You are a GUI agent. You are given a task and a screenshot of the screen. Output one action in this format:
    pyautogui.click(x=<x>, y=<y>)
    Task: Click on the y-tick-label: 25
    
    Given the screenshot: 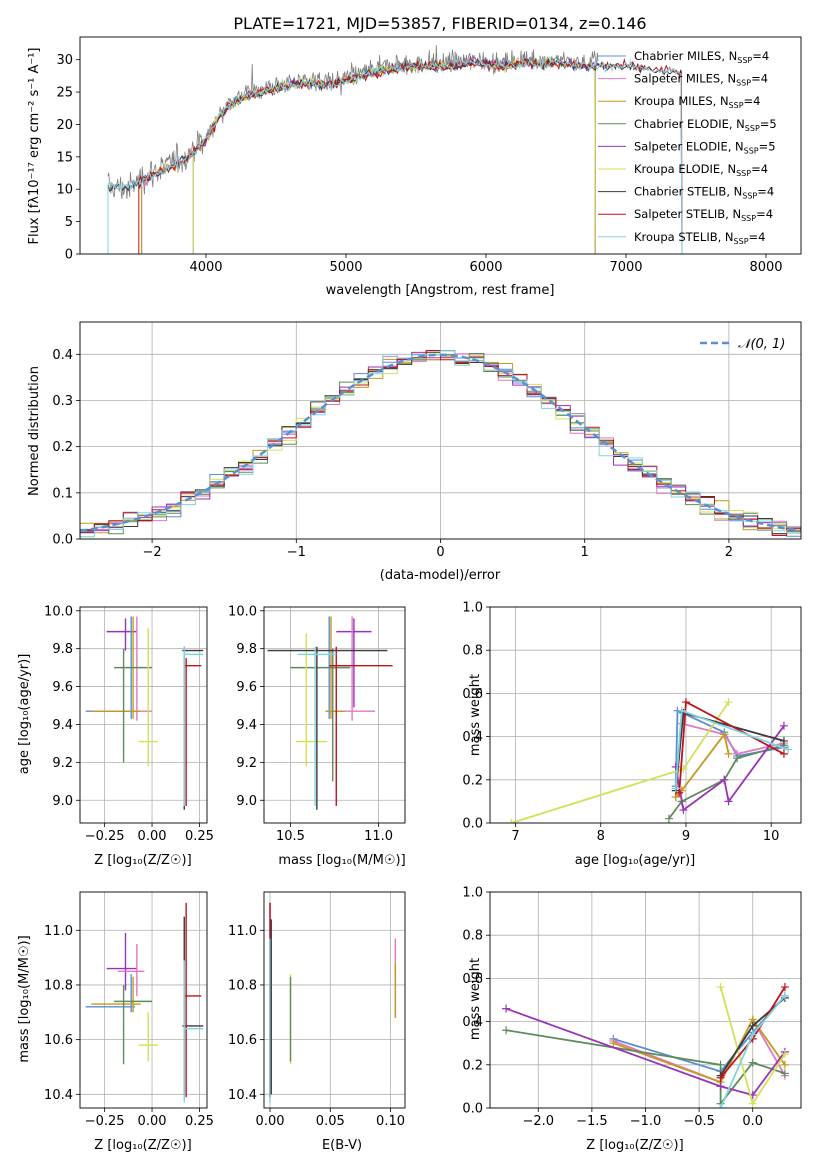 What is the action you would take?
    pyautogui.click(x=64, y=93)
    